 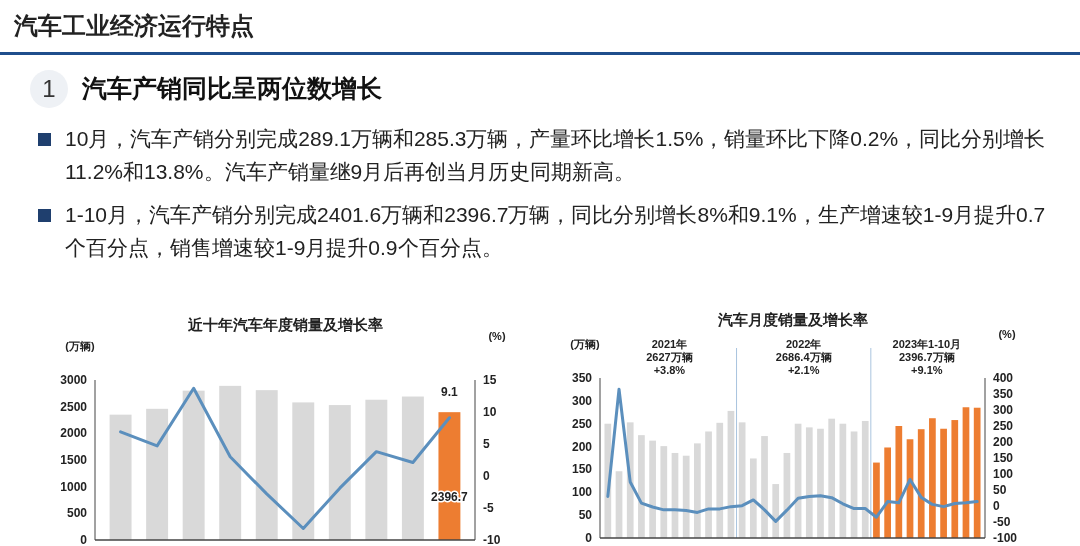 I want to click on text: 1-10月，汽车产销分别完成2401.6万辆和2396.7万辆，同比分别增长8%和9.1%，生产增速较1-9月提升0.7个百分点，销售增速较1-9月提升0.9个百分点。, so click(x=556, y=231).